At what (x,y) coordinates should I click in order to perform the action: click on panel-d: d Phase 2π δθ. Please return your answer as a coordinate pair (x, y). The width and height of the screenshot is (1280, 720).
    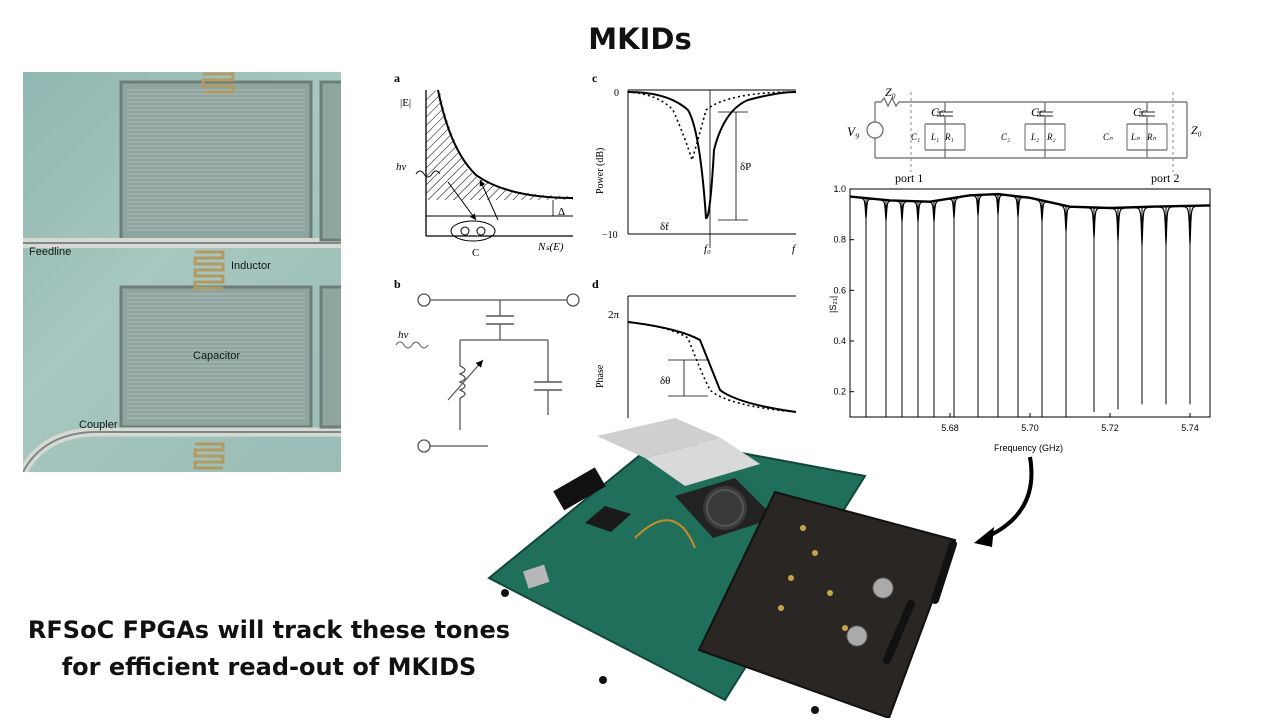
    Looking at the image, I should click on (694, 347).